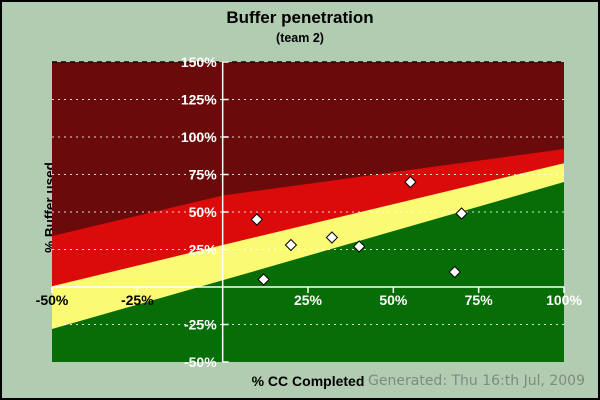 This screenshot has height=400, width=600. I want to click on x-tick-label--25: -25%, so click(137, 300).